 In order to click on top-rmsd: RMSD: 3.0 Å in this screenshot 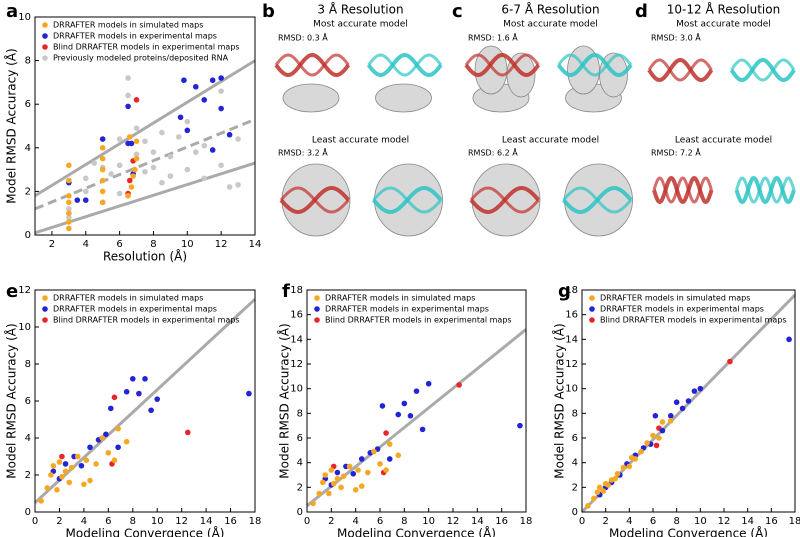, I will do `click(676, 37)`.